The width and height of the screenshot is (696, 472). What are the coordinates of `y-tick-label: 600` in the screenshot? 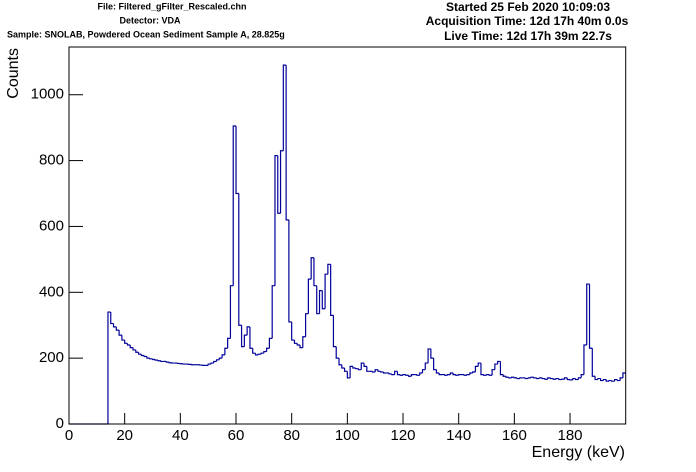 It's located at (51, 225).